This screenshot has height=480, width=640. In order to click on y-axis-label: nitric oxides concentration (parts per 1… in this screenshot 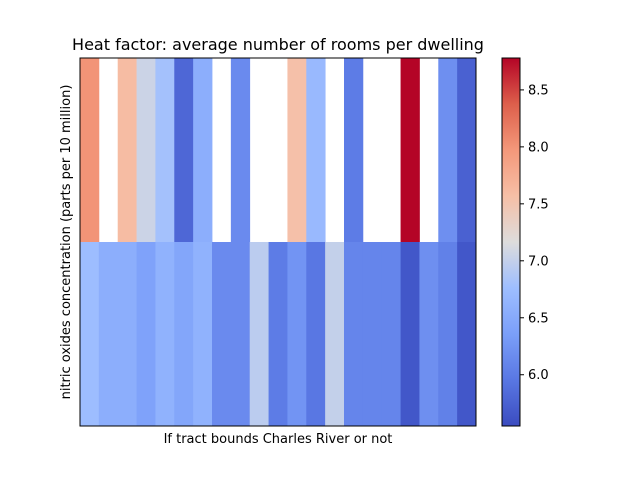, I will do `click(66, 242)`.